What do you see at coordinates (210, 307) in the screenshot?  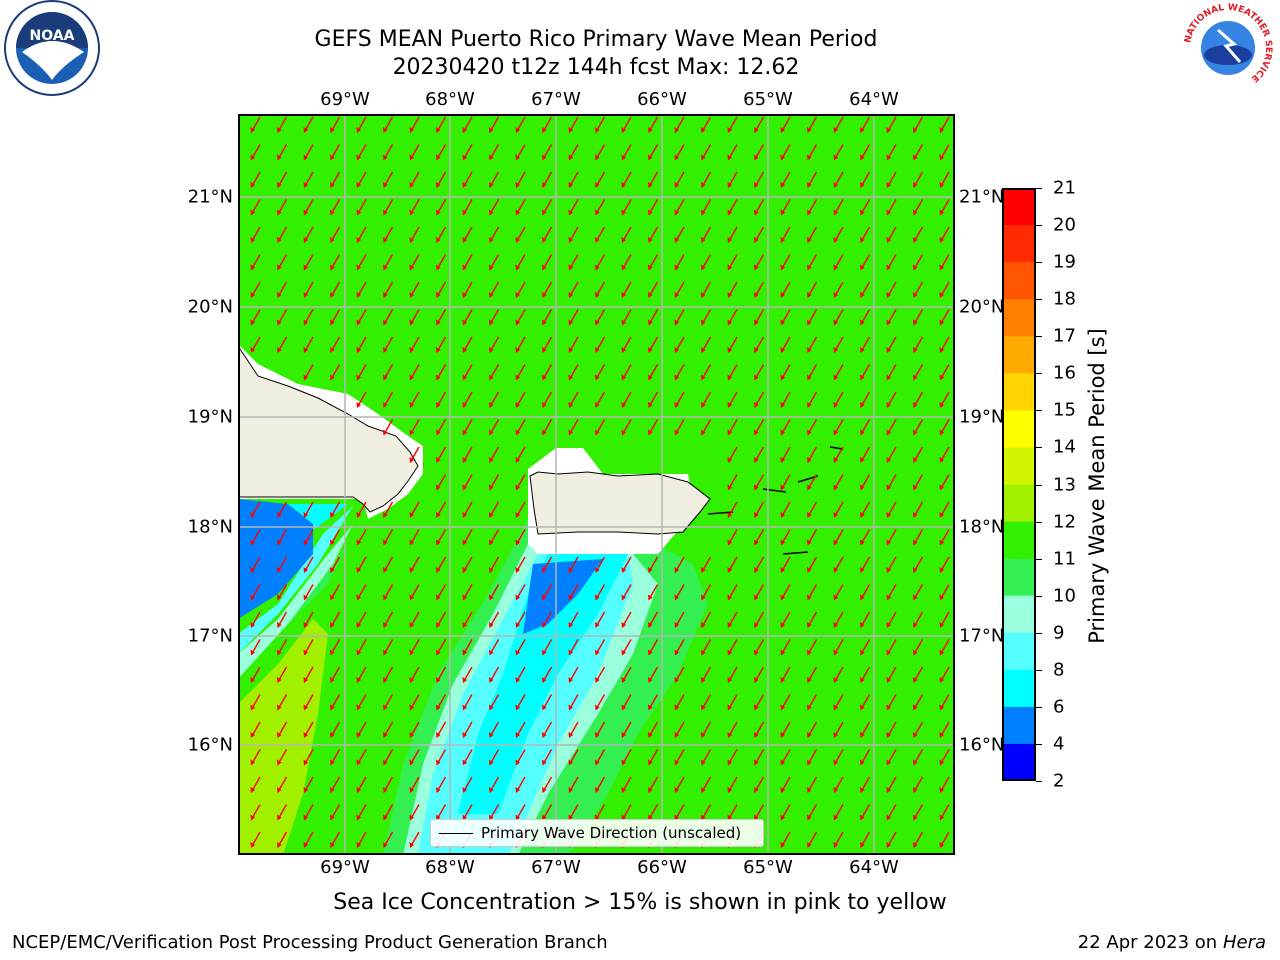 I see `lat-label-left: 20°N` at bounding box center [210, 307].